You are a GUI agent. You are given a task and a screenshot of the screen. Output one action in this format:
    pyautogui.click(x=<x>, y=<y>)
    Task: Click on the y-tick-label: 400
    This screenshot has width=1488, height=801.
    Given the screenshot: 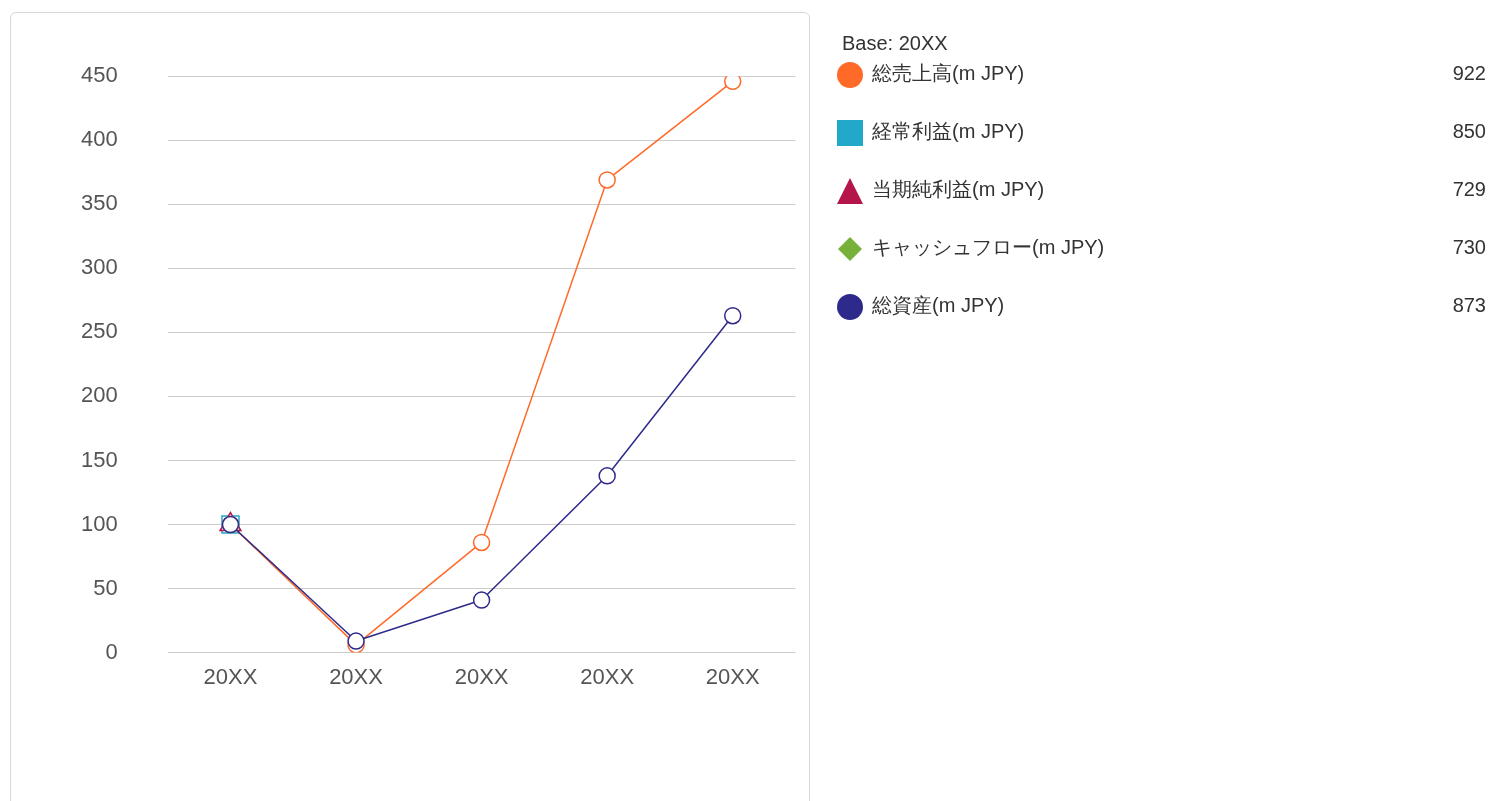 What is the action you would take?
    pyautogui.click(x=99, y=139)
    